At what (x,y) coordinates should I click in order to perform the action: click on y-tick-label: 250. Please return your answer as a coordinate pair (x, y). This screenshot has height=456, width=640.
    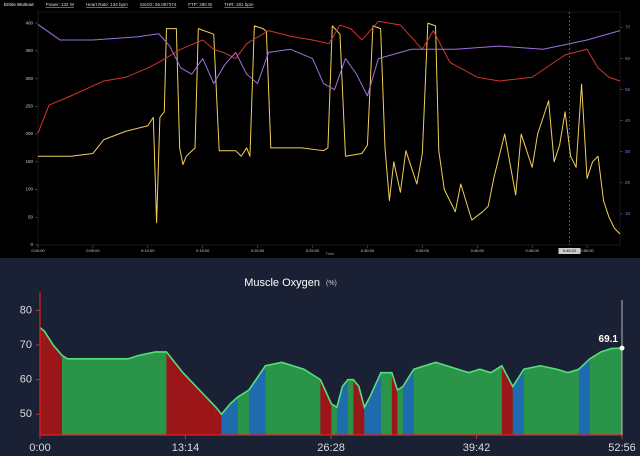
    Looking at the image, I should click on (29, 105).